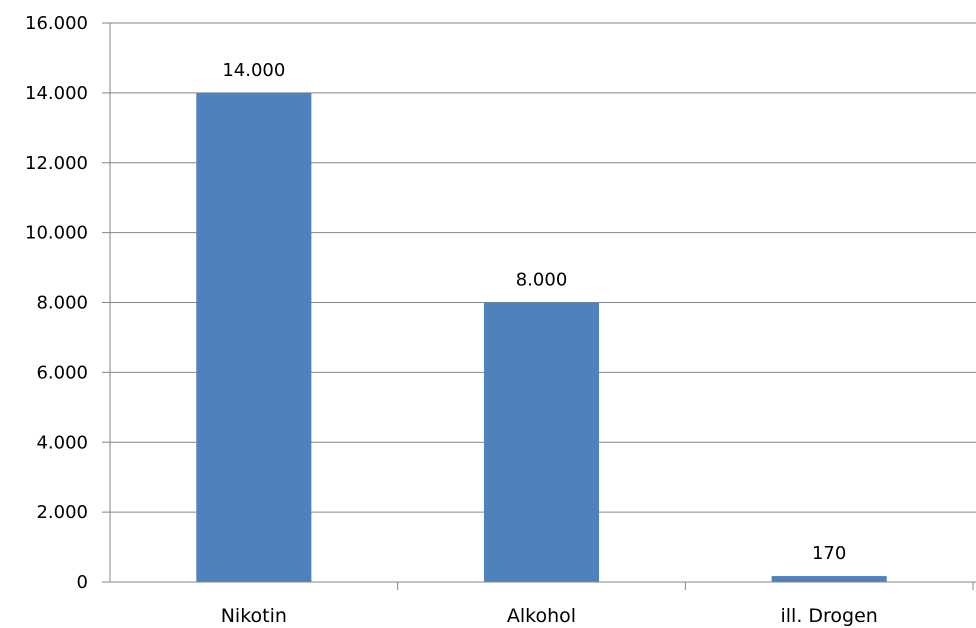 The width and height of the screenshot is (976, 628). What do you see at coordinates (828, 616) in the screenshot?
I see `x-category-label: ill. Drogen` at bounding box center [828, 616].